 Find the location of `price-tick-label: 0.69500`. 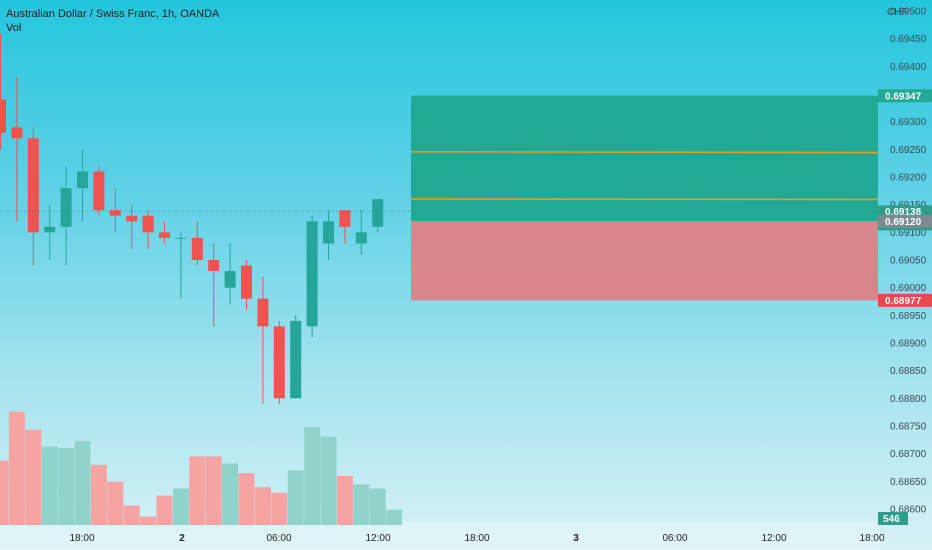

price-tick-label: 0.69500 is located at coordinates (908, 12).